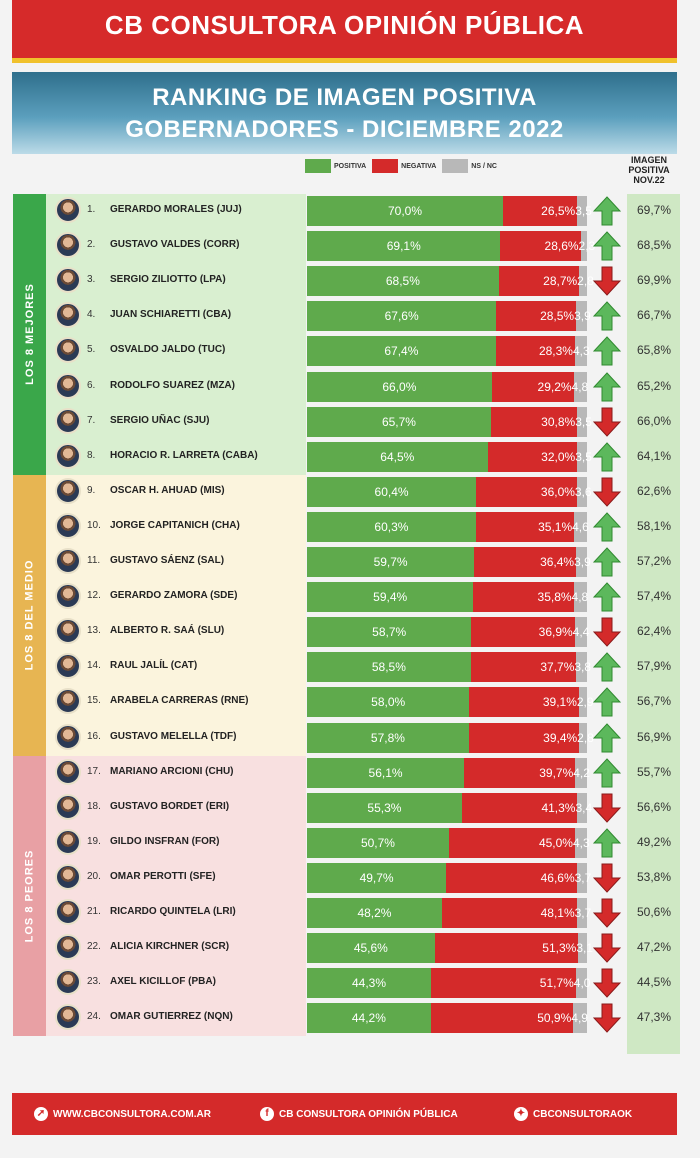  I want to click on nov22-header-line1: IMAGEN, so click(649, 160).